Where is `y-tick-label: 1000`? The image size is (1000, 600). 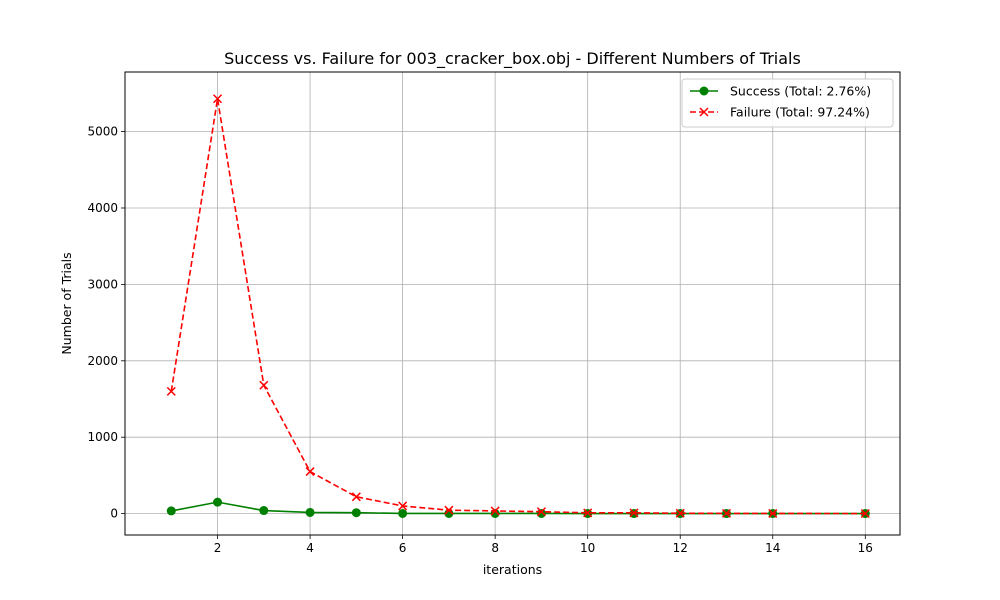
y-tick-label: 1000 is located at coordinates (102, 437).